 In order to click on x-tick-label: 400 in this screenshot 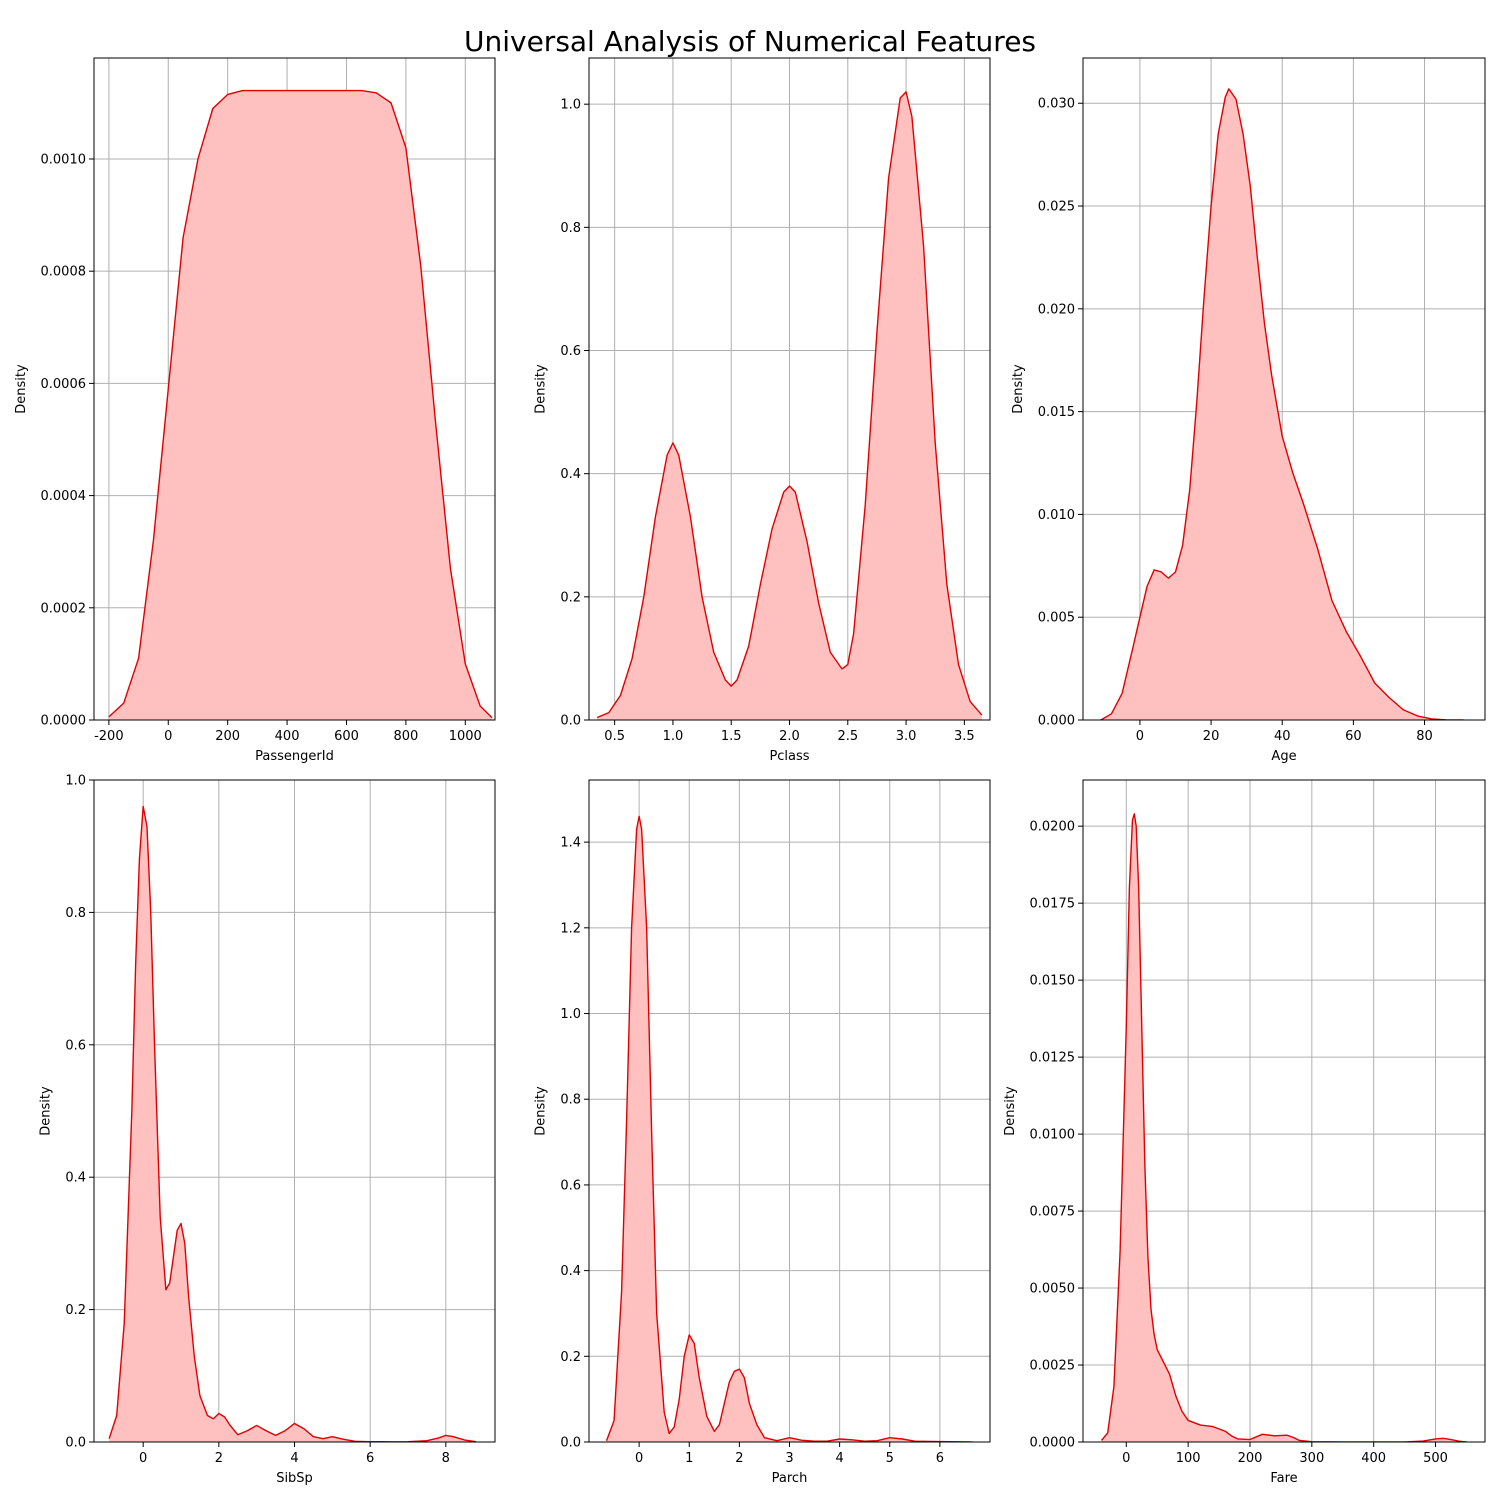, I will do `click(1373, 1458)`.